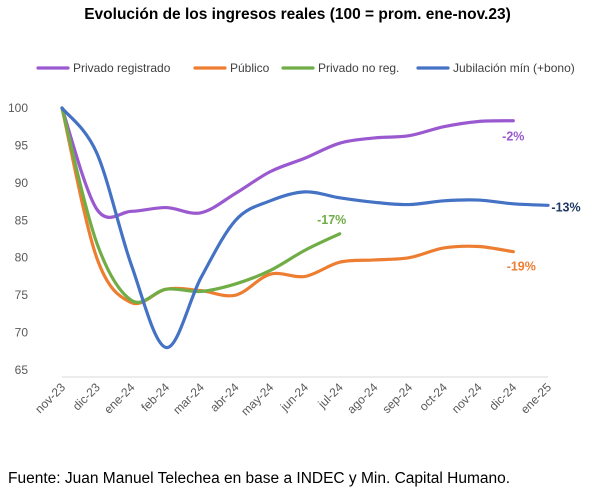  I want to click on legend-label: Público, so click(250, 68).